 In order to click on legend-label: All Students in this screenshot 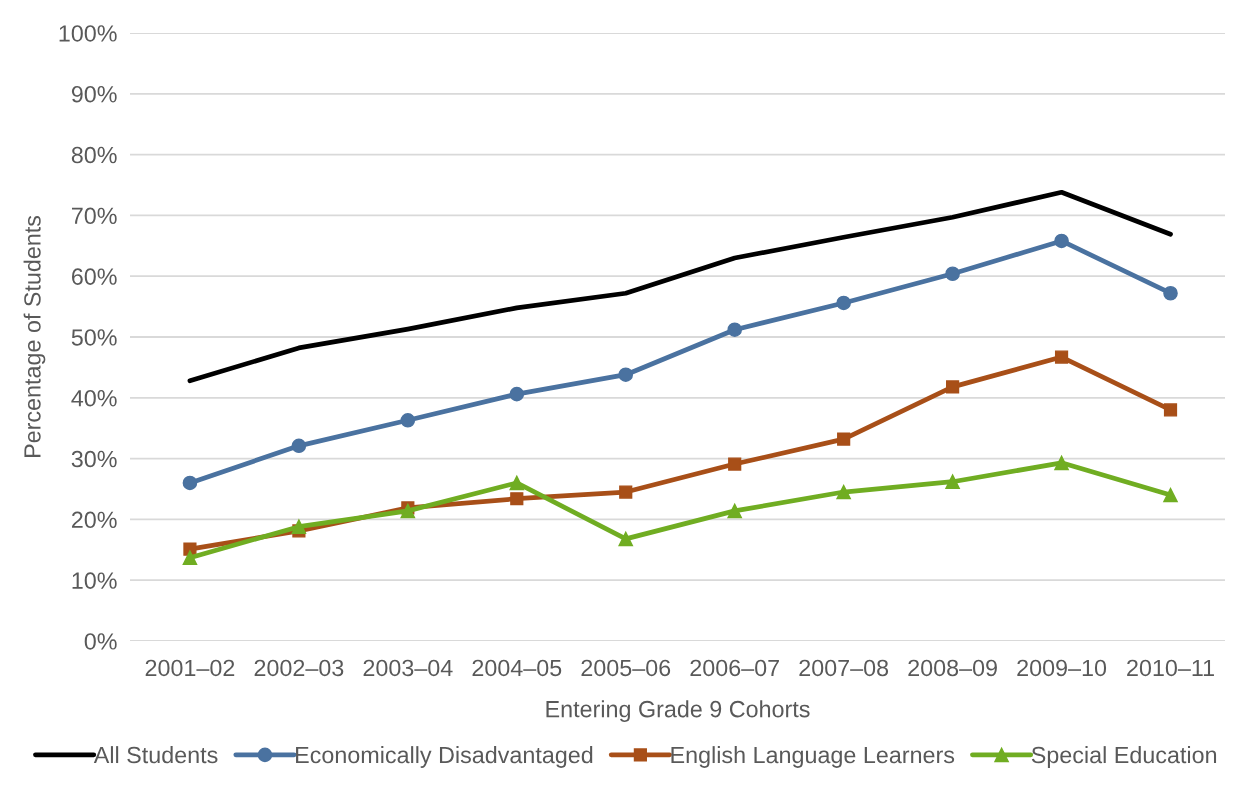, I will do `click(155, 755)`.